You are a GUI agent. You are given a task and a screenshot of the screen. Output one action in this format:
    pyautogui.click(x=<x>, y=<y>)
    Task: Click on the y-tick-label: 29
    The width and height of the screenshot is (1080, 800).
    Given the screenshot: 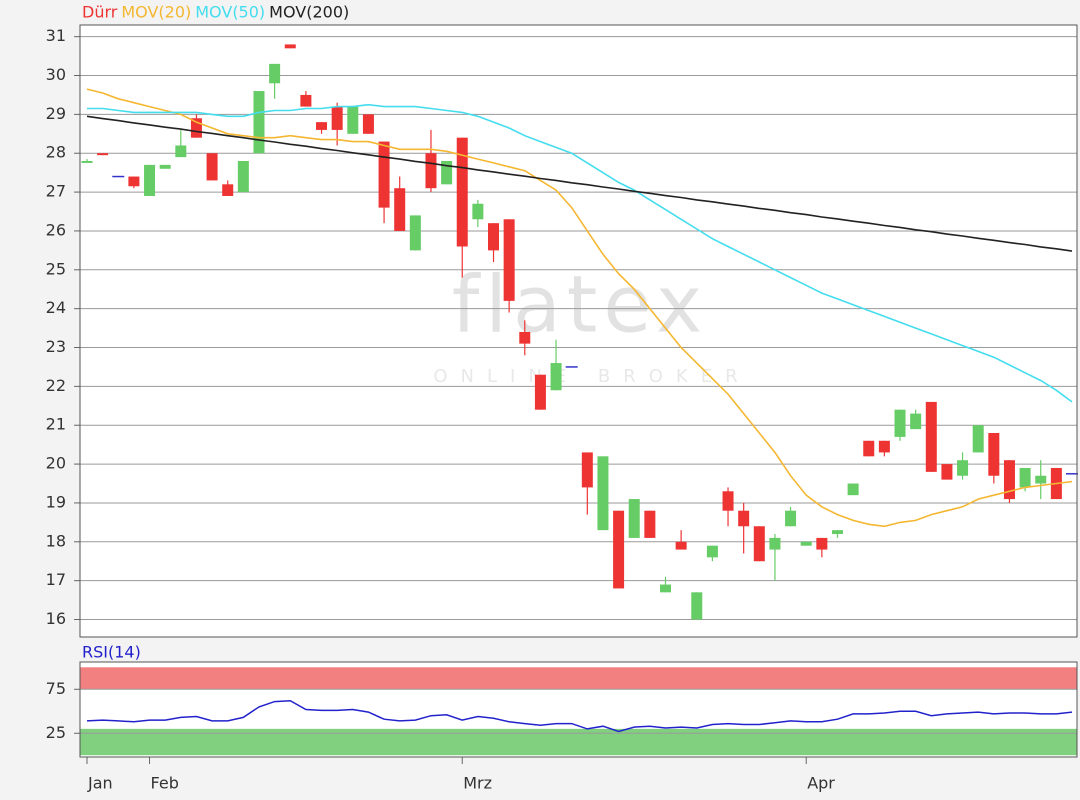 What is the action you would take?
    pyautogui.click(x=56, y=113)
    